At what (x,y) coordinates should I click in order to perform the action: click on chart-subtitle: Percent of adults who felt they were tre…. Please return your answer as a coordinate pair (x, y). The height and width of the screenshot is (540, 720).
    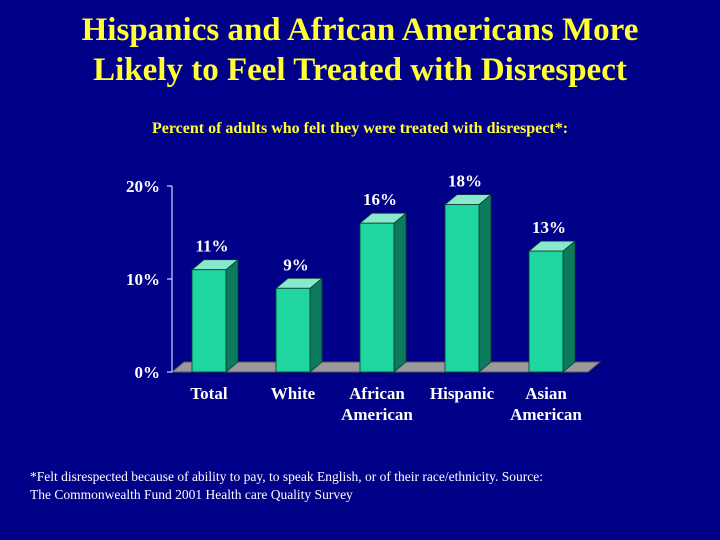
    Looking at the image, I should click on (360, 128).